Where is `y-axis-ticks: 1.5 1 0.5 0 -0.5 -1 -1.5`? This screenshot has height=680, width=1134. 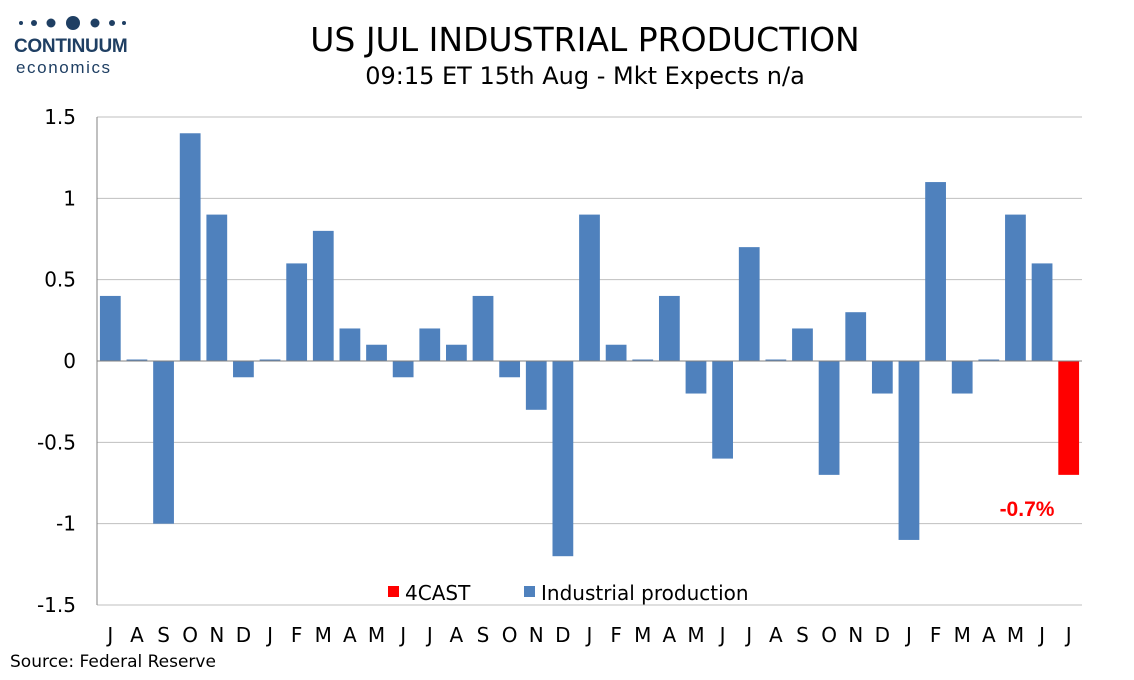 y-axis-ticks: 1.5 1 0.5 0 -0.5 -1 -1.5 is located at coordinates (56, 361).